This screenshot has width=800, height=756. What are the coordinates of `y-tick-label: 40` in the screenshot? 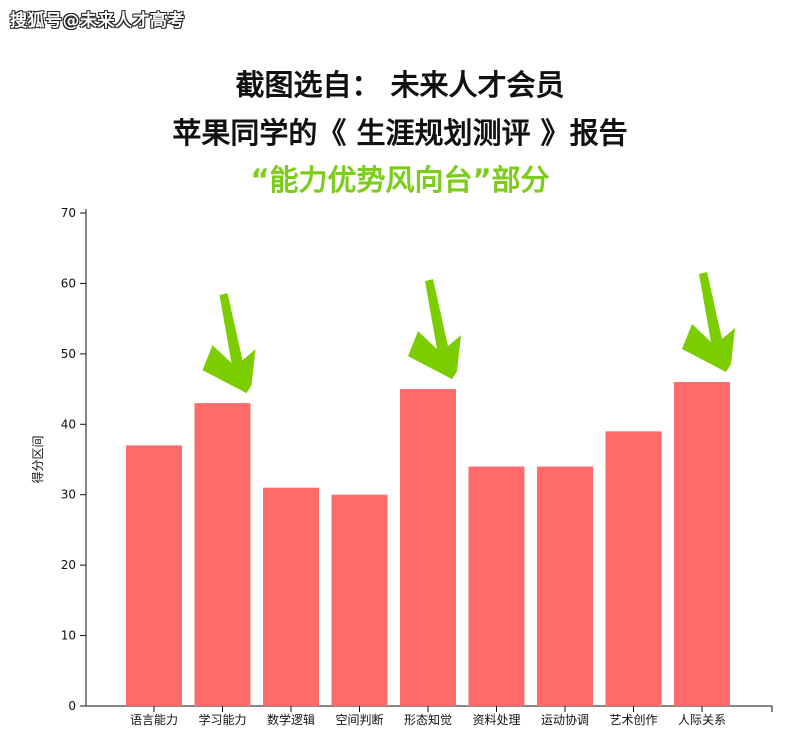 It's located at (68, 424).